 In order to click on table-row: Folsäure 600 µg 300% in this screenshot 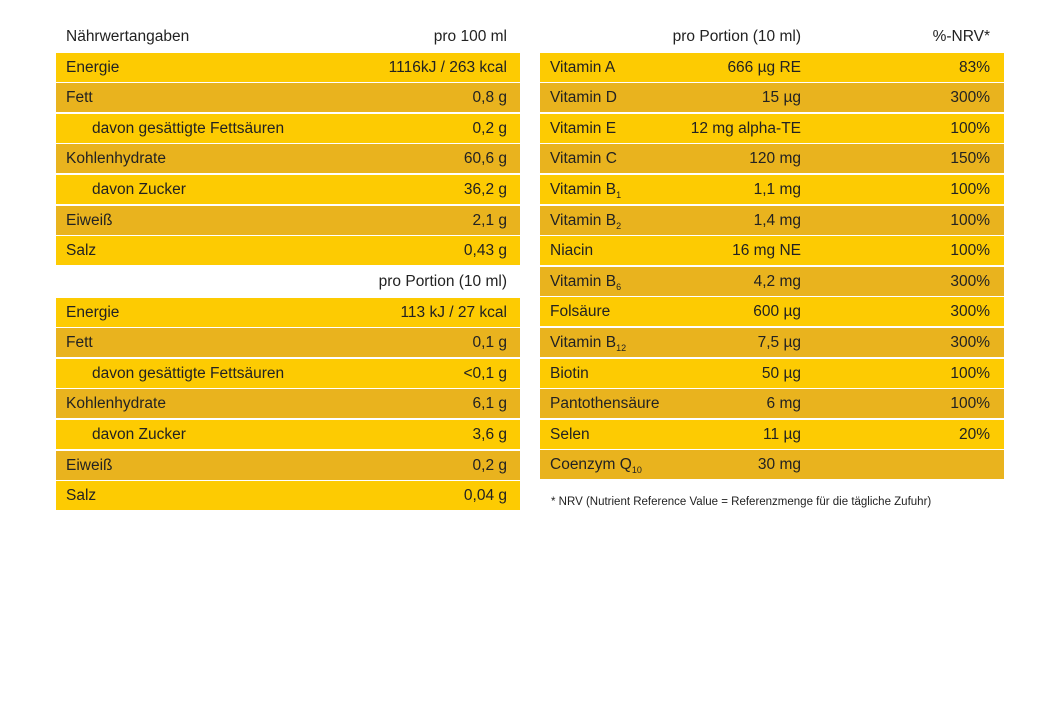, I will do `click(772, 312)`.